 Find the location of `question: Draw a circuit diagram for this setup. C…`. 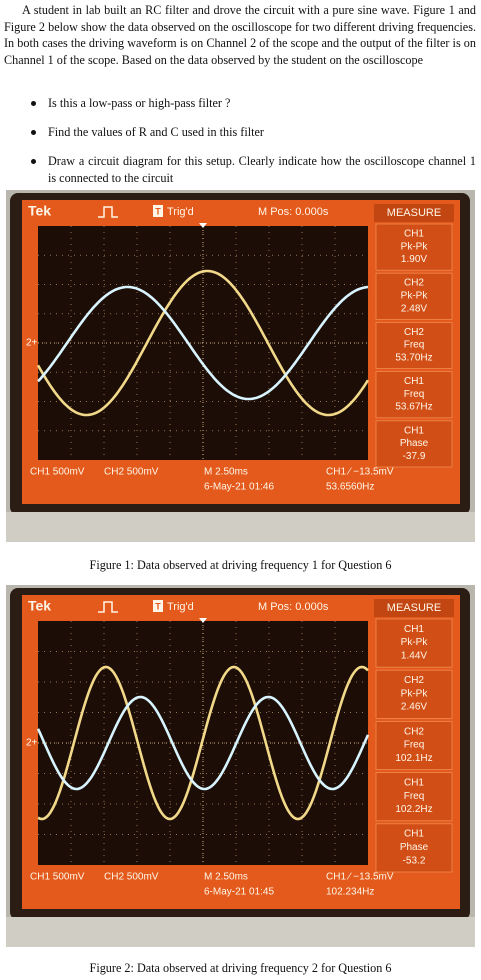

question: Draw a circuit diagram for this setup. C… is located at coordinates (253, 169).